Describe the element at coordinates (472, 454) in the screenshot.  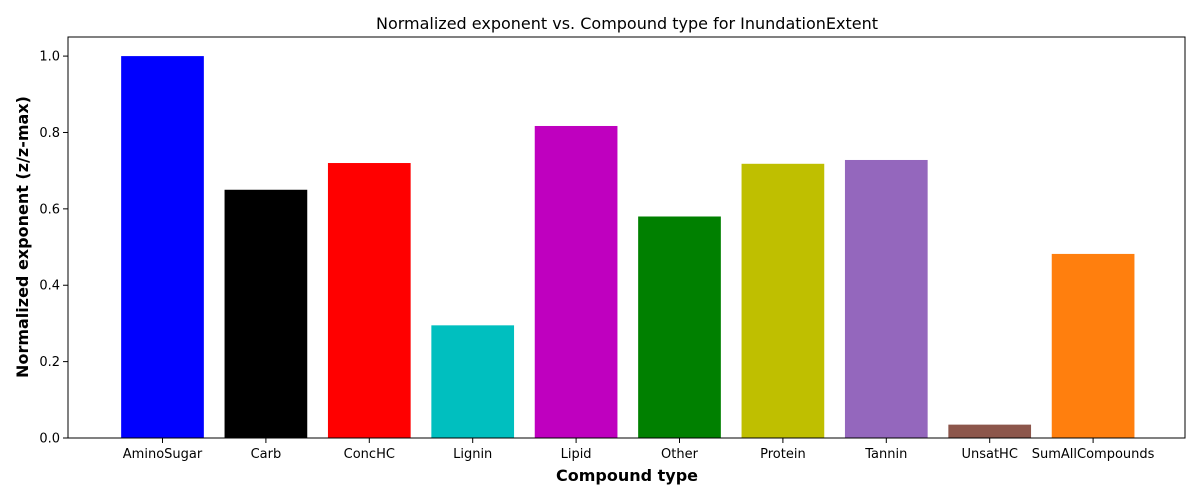
I see `x-tick-label: Lignin` at that location.